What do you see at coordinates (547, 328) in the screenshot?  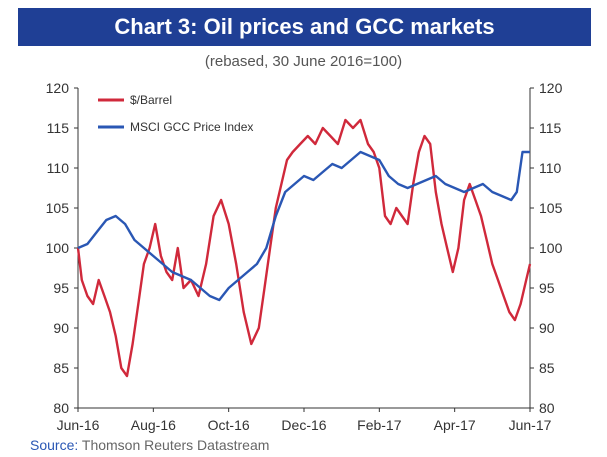 I see `y-tick-label-right: 90` at bounding box center [547, 328].